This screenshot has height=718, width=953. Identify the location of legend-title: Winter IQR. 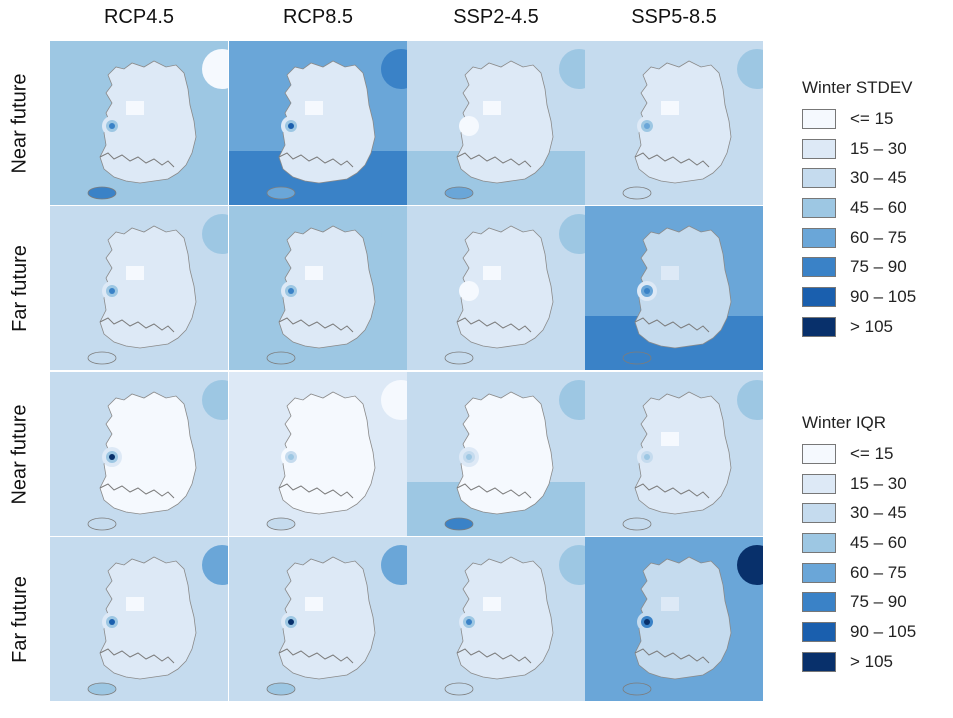
(844, 422).